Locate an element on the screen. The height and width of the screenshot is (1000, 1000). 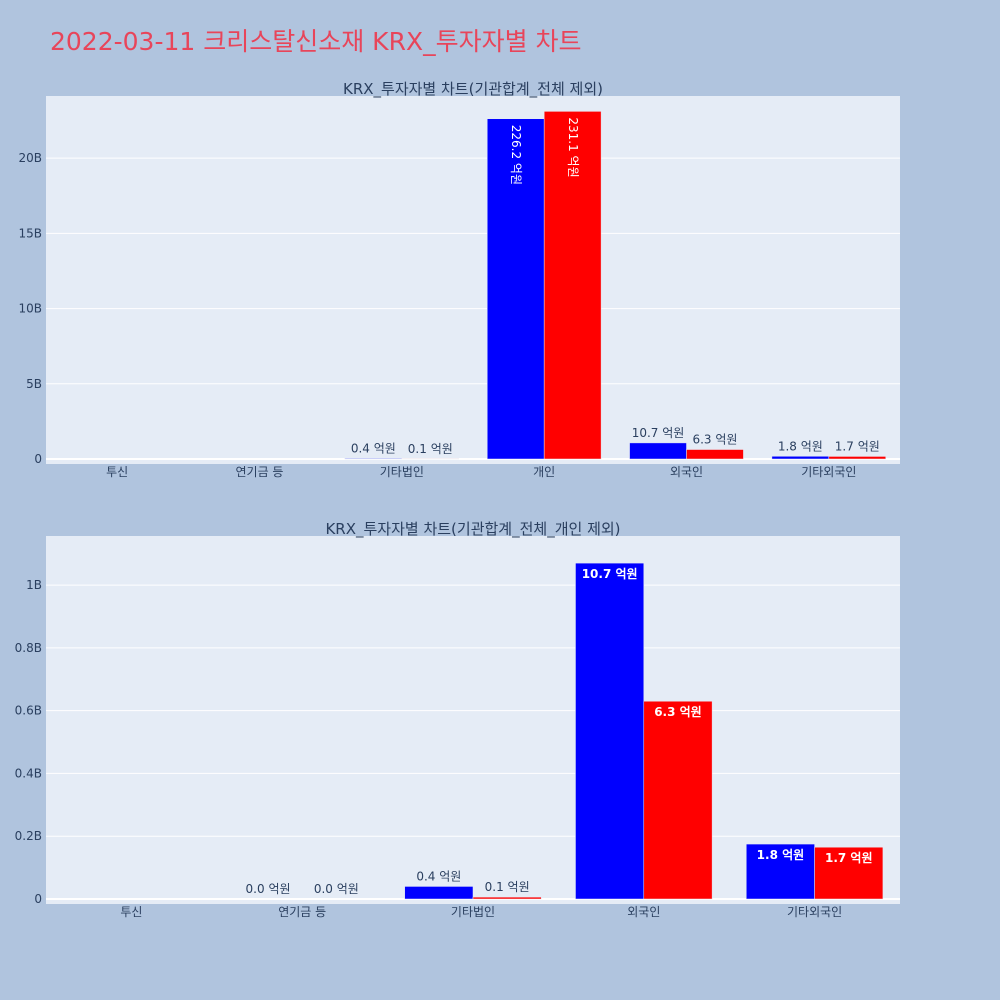
y-tick-label: 0.8B is located at coordinates (28, 648).